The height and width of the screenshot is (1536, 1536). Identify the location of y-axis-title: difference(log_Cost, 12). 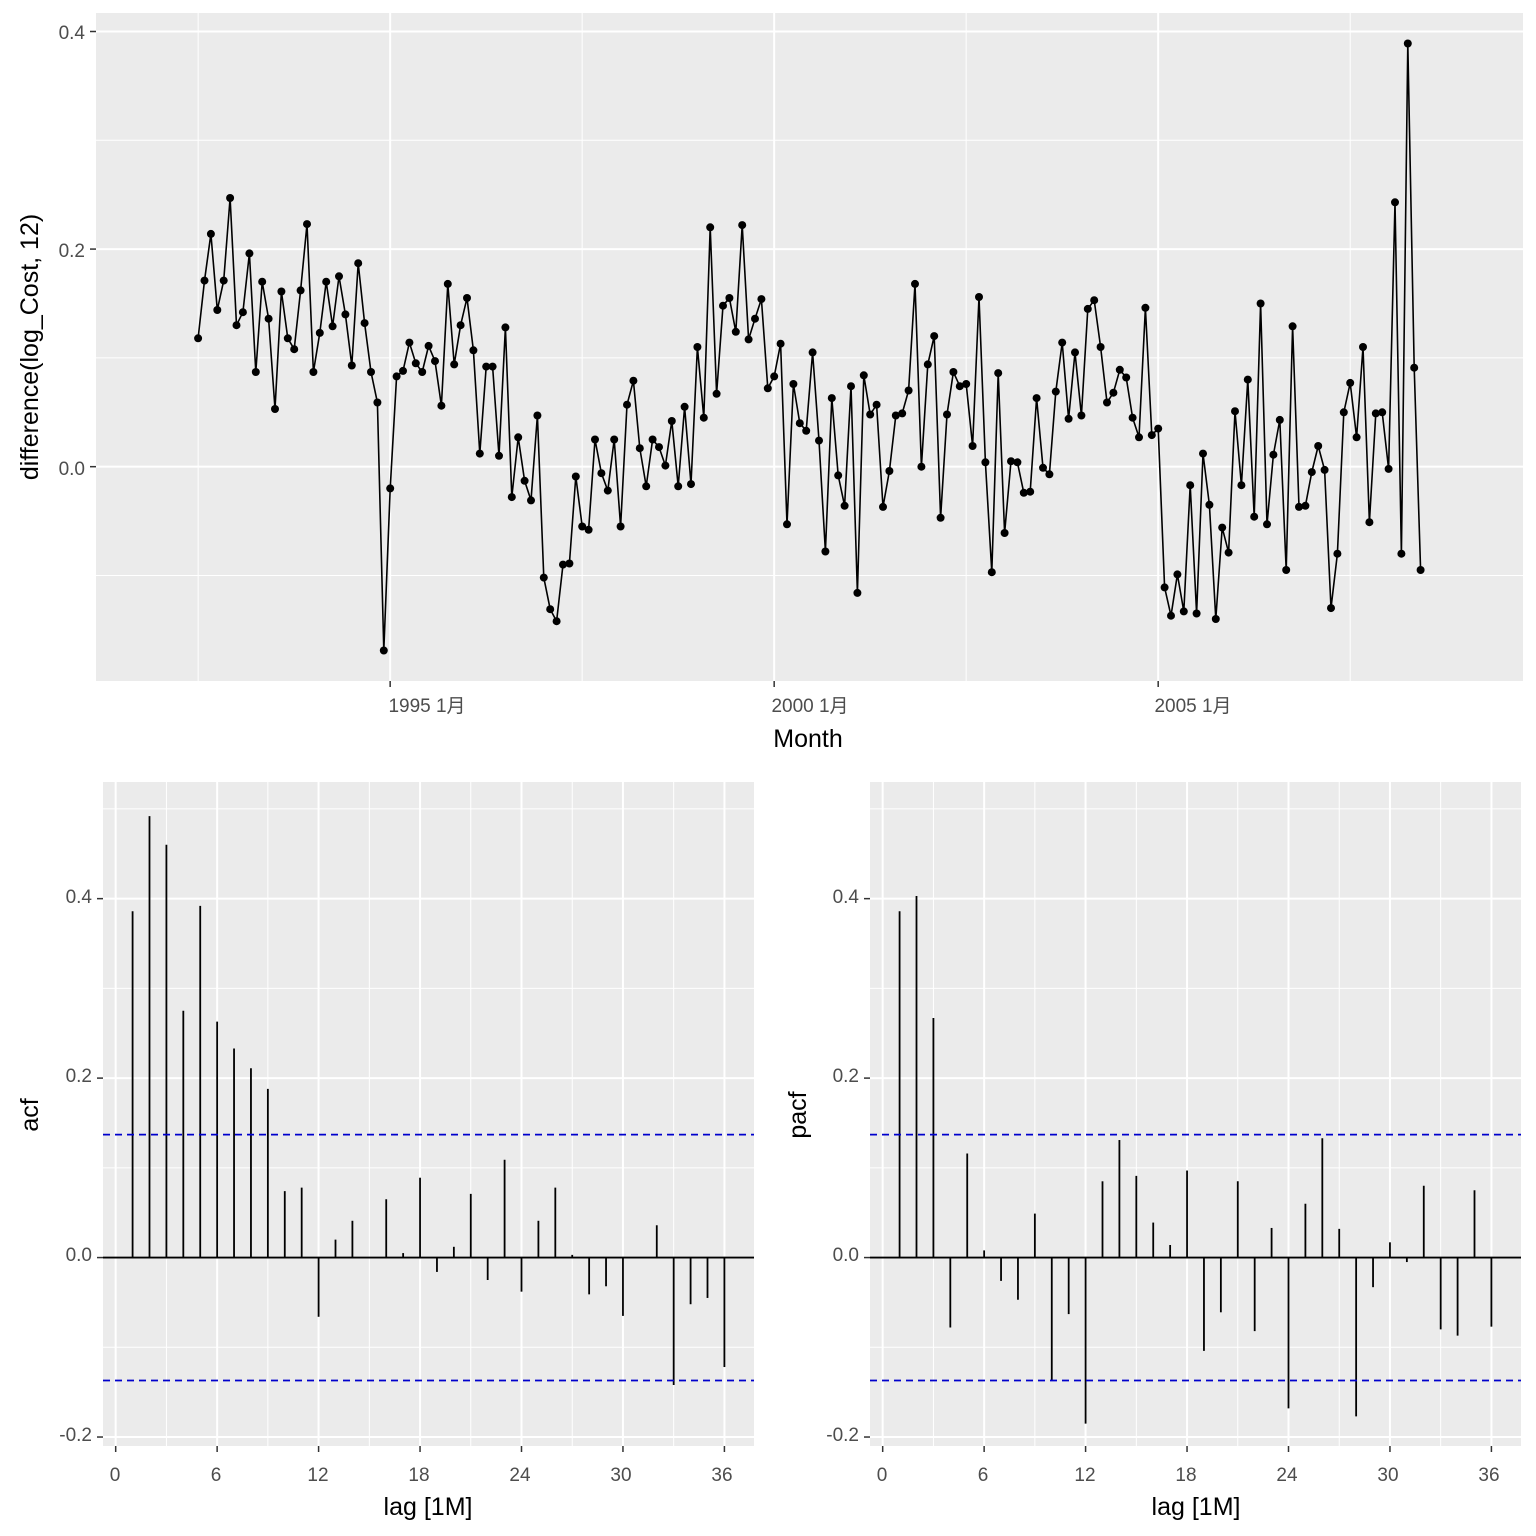
(30, 347).